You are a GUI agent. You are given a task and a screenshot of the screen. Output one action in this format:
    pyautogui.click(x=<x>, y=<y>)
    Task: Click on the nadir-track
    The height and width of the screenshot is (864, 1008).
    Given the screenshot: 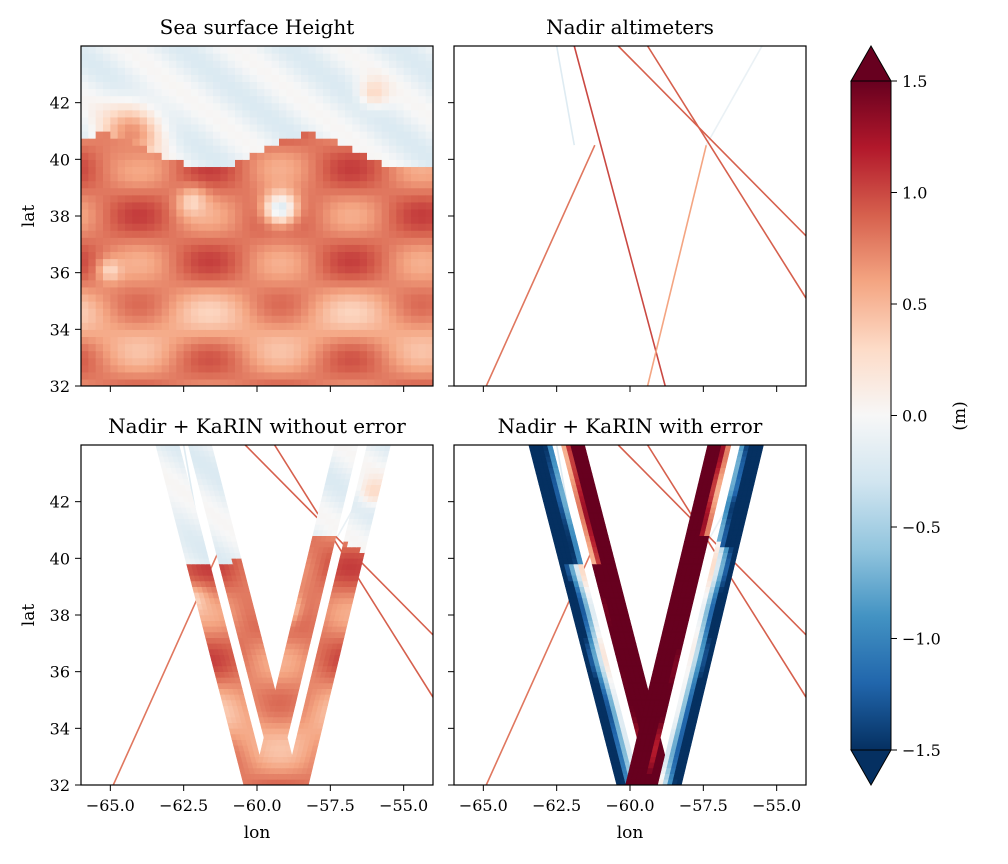 What is the action you would take?
    pyautogui.click(x=619, y=216)
    